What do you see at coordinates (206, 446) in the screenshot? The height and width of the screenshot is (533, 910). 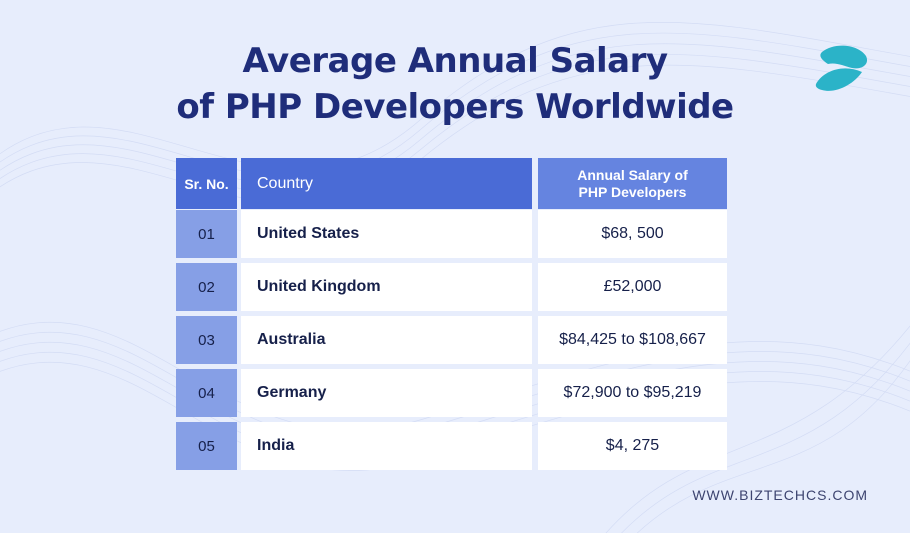 I see `row-number: 05` at bounding box center [206, 446].